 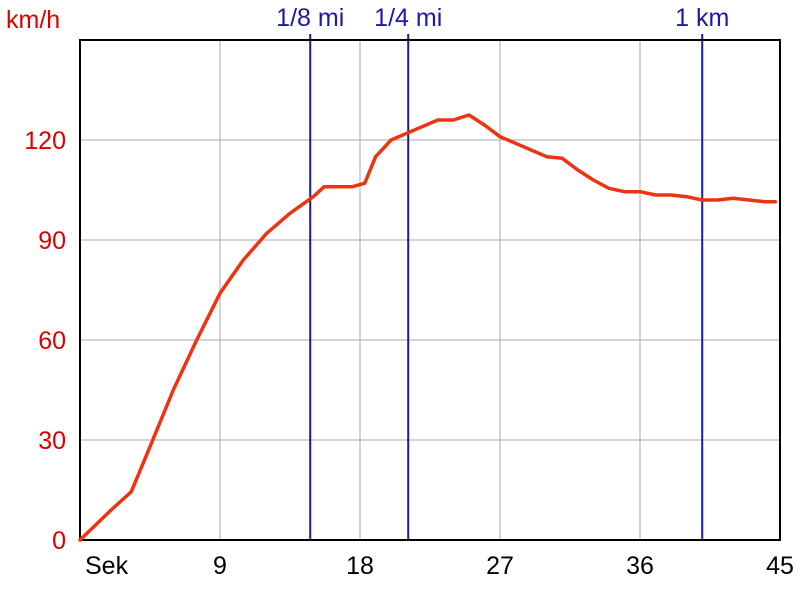 I want to click on x-tick-label: 18, so click(x=360, y=566).